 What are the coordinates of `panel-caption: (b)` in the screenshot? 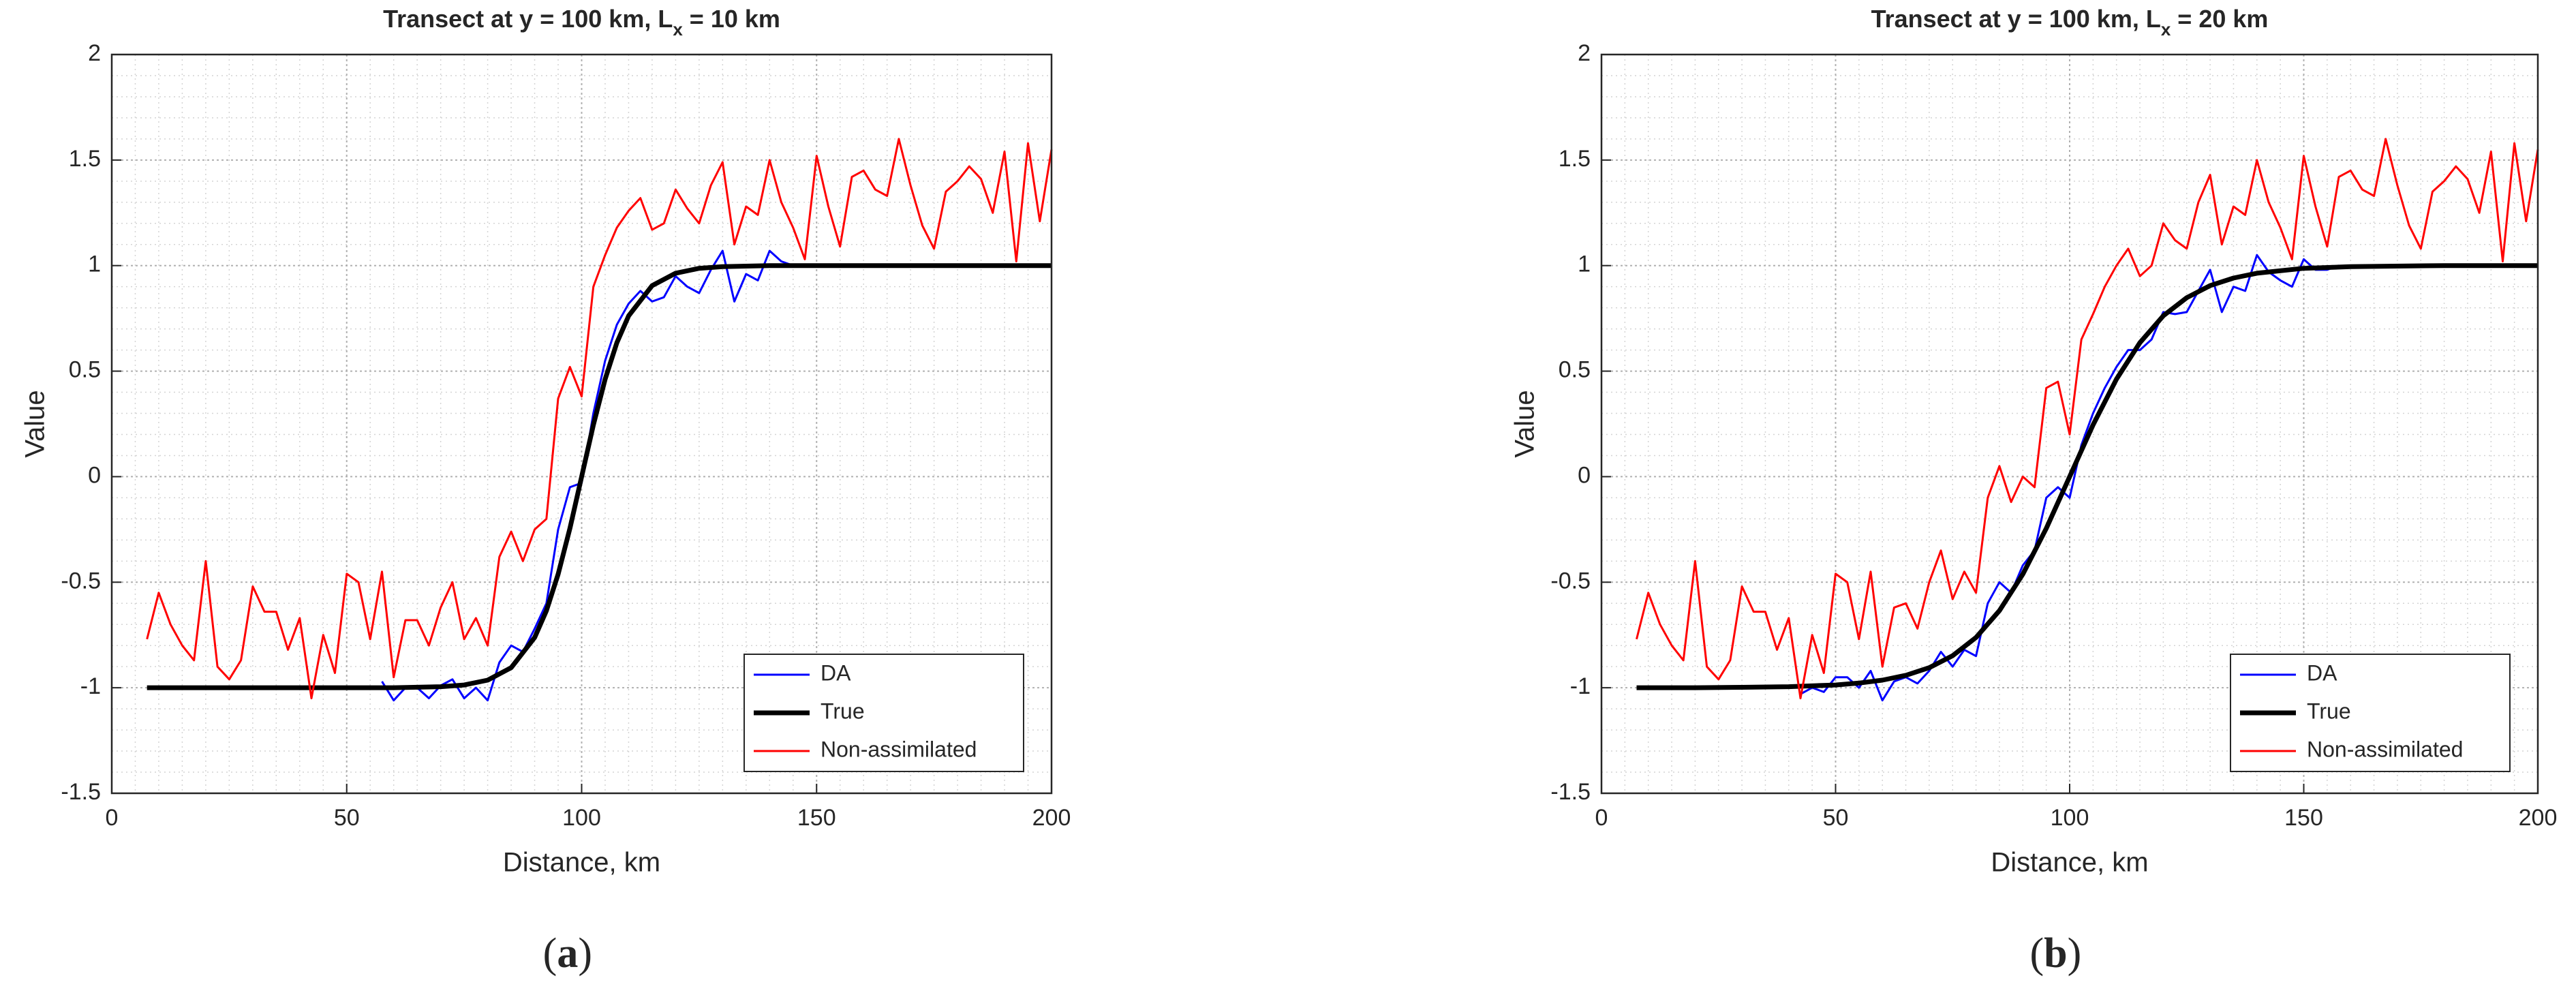 It's located at (2055, 953).